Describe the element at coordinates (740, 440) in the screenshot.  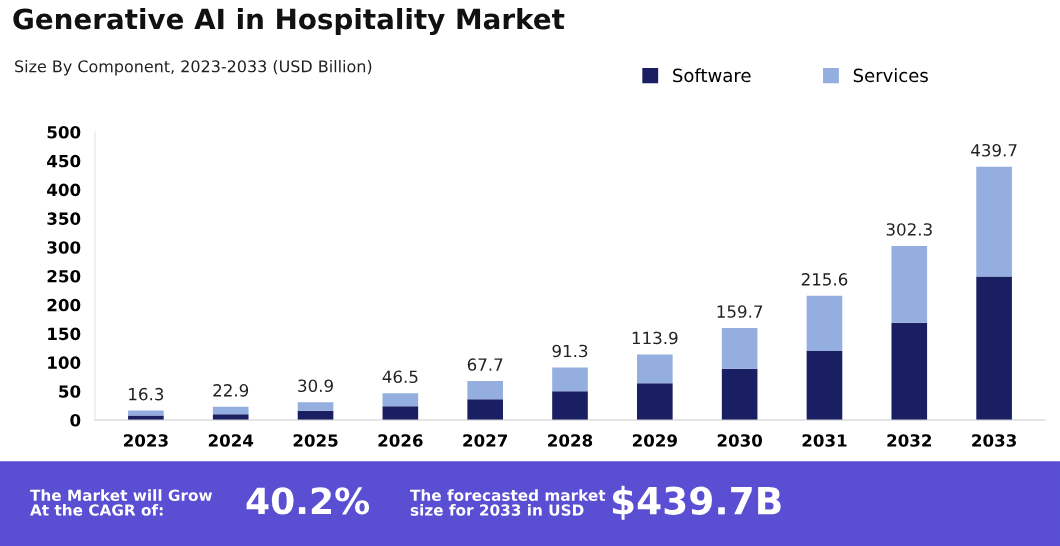
I see `x-tick-label: 2030` at that location.